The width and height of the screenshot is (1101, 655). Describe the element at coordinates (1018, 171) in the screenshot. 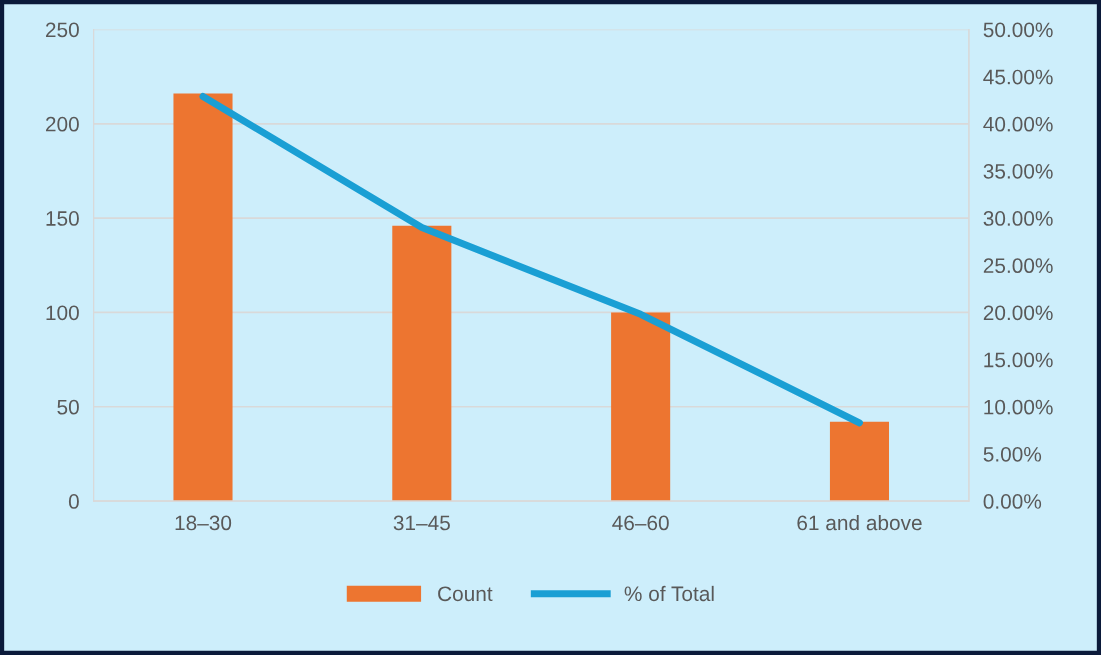

I see `y2-tick-label: 35.00%` at that location.